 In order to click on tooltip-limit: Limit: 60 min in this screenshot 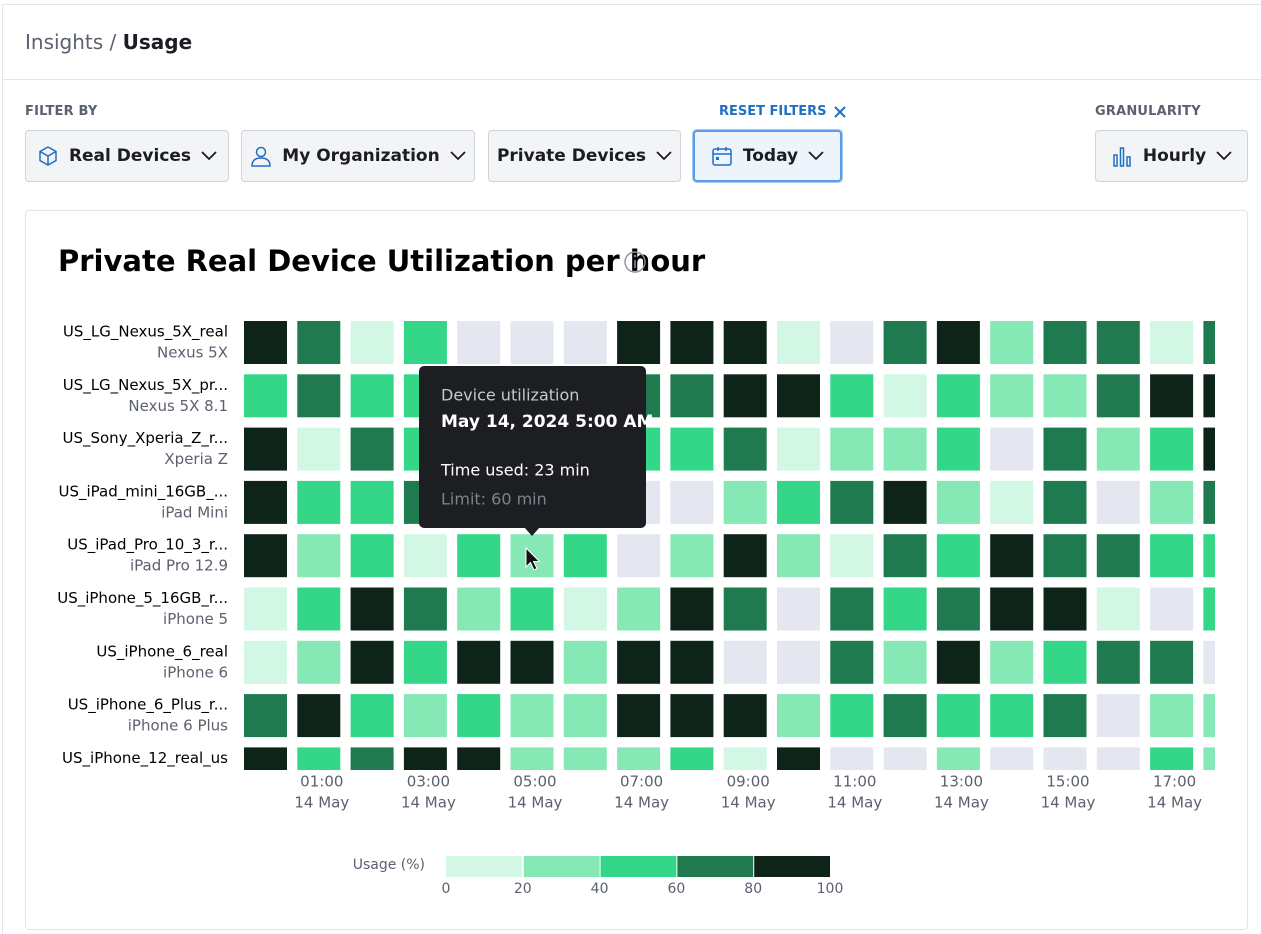, I will do `click(494, 499)`.